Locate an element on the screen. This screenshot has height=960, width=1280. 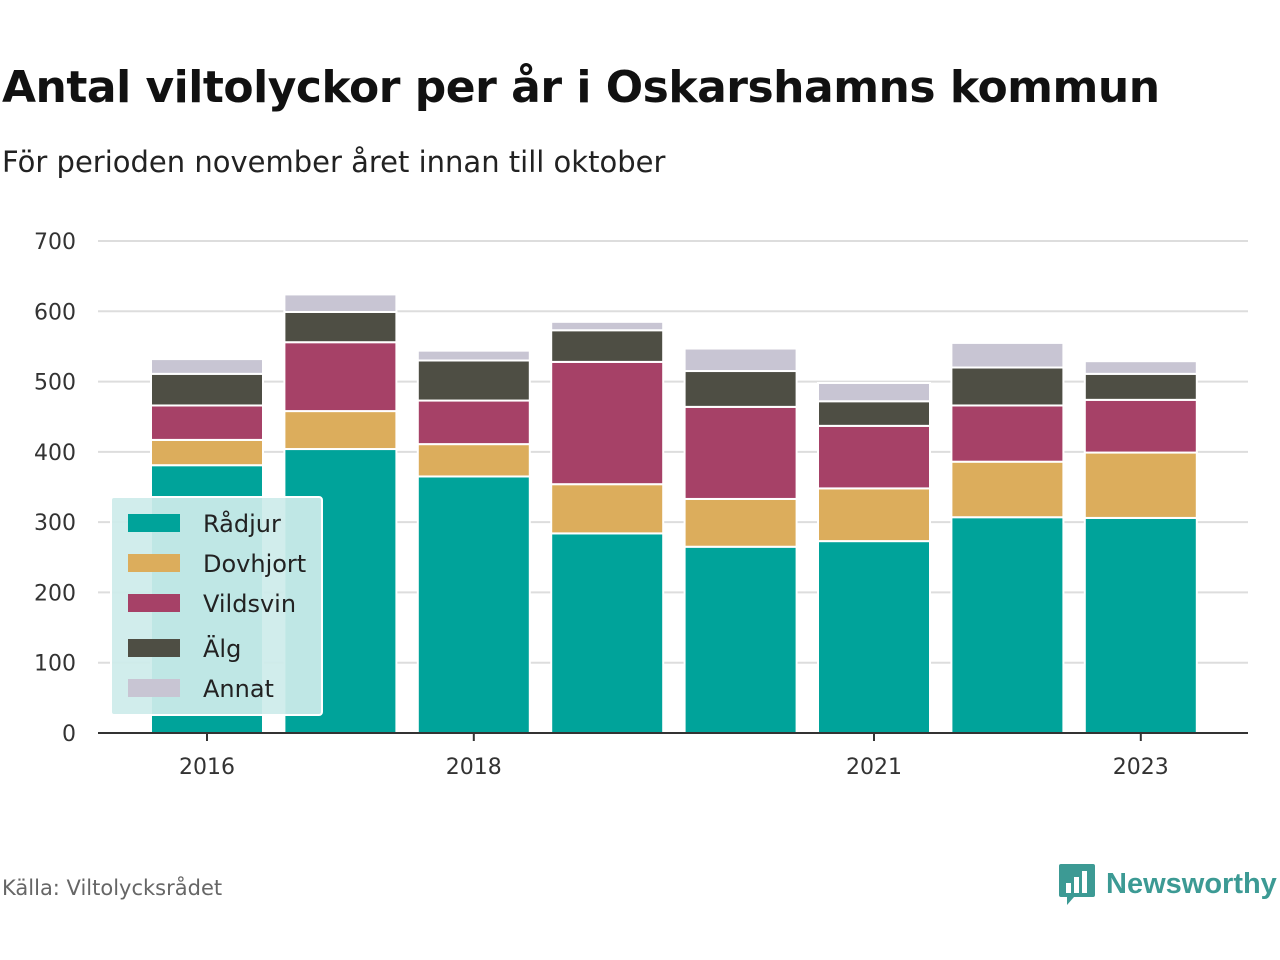
bar-2021-dovhjort is located at coordinates (874, 515).